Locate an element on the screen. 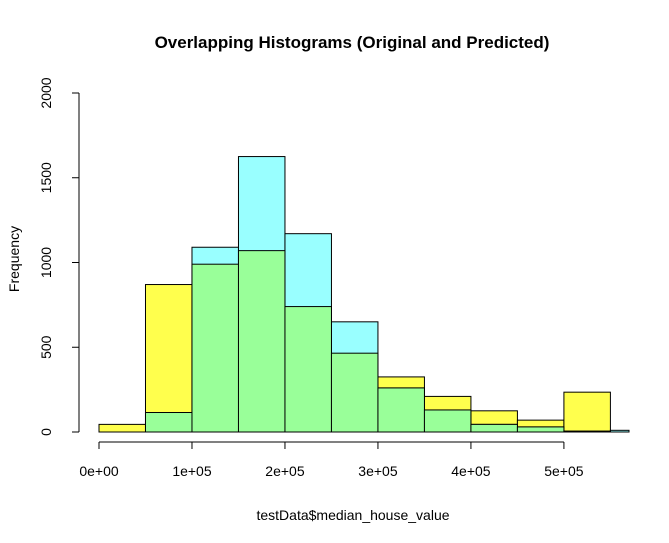 This screenshot has width=669, height=543. x-axis: 0e+00 1e+05 2e+05 3e+05 4e+05 5e+05 is located at coordinates (331, 460).